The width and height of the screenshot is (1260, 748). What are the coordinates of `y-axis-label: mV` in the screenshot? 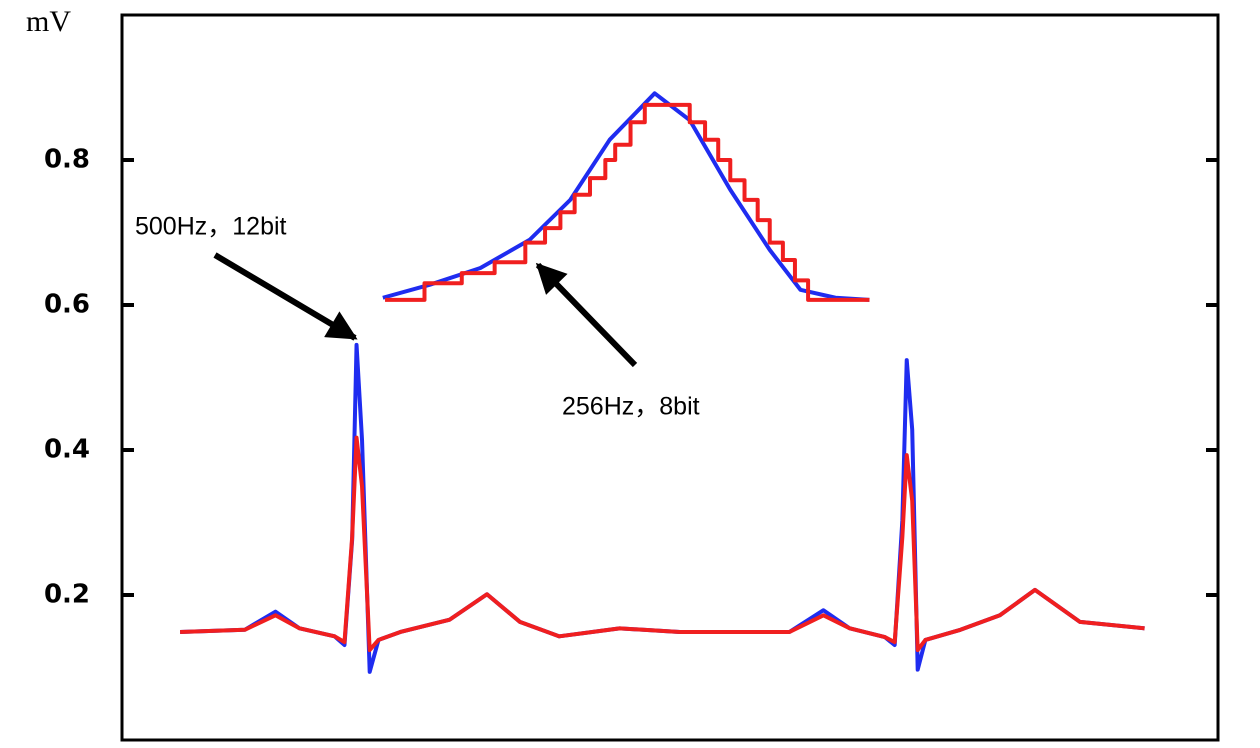 It's located at (48, 21).